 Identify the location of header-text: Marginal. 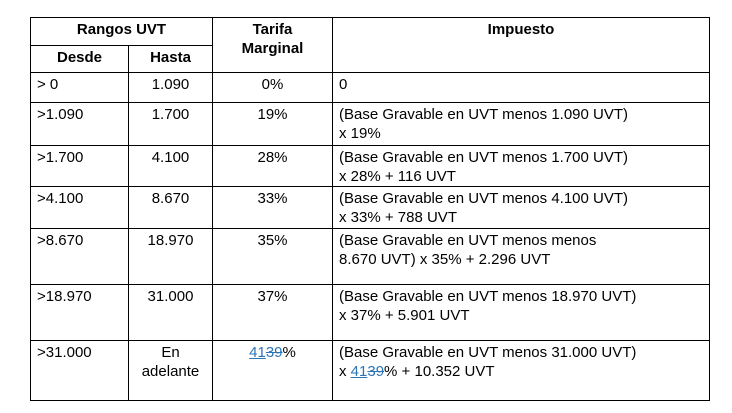
(272, 48).